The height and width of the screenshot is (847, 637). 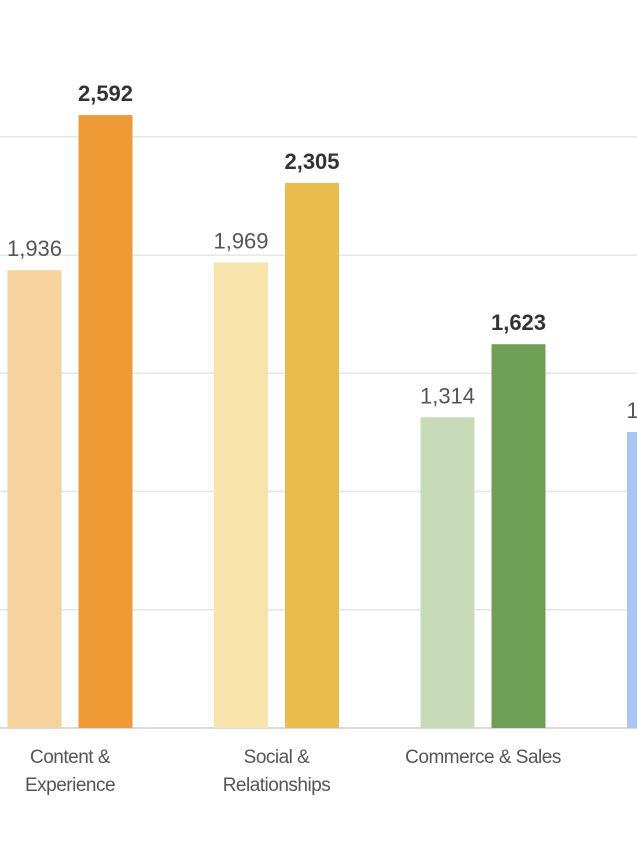 I want to click on value-label: 1,252, so click(x=631, y=410).